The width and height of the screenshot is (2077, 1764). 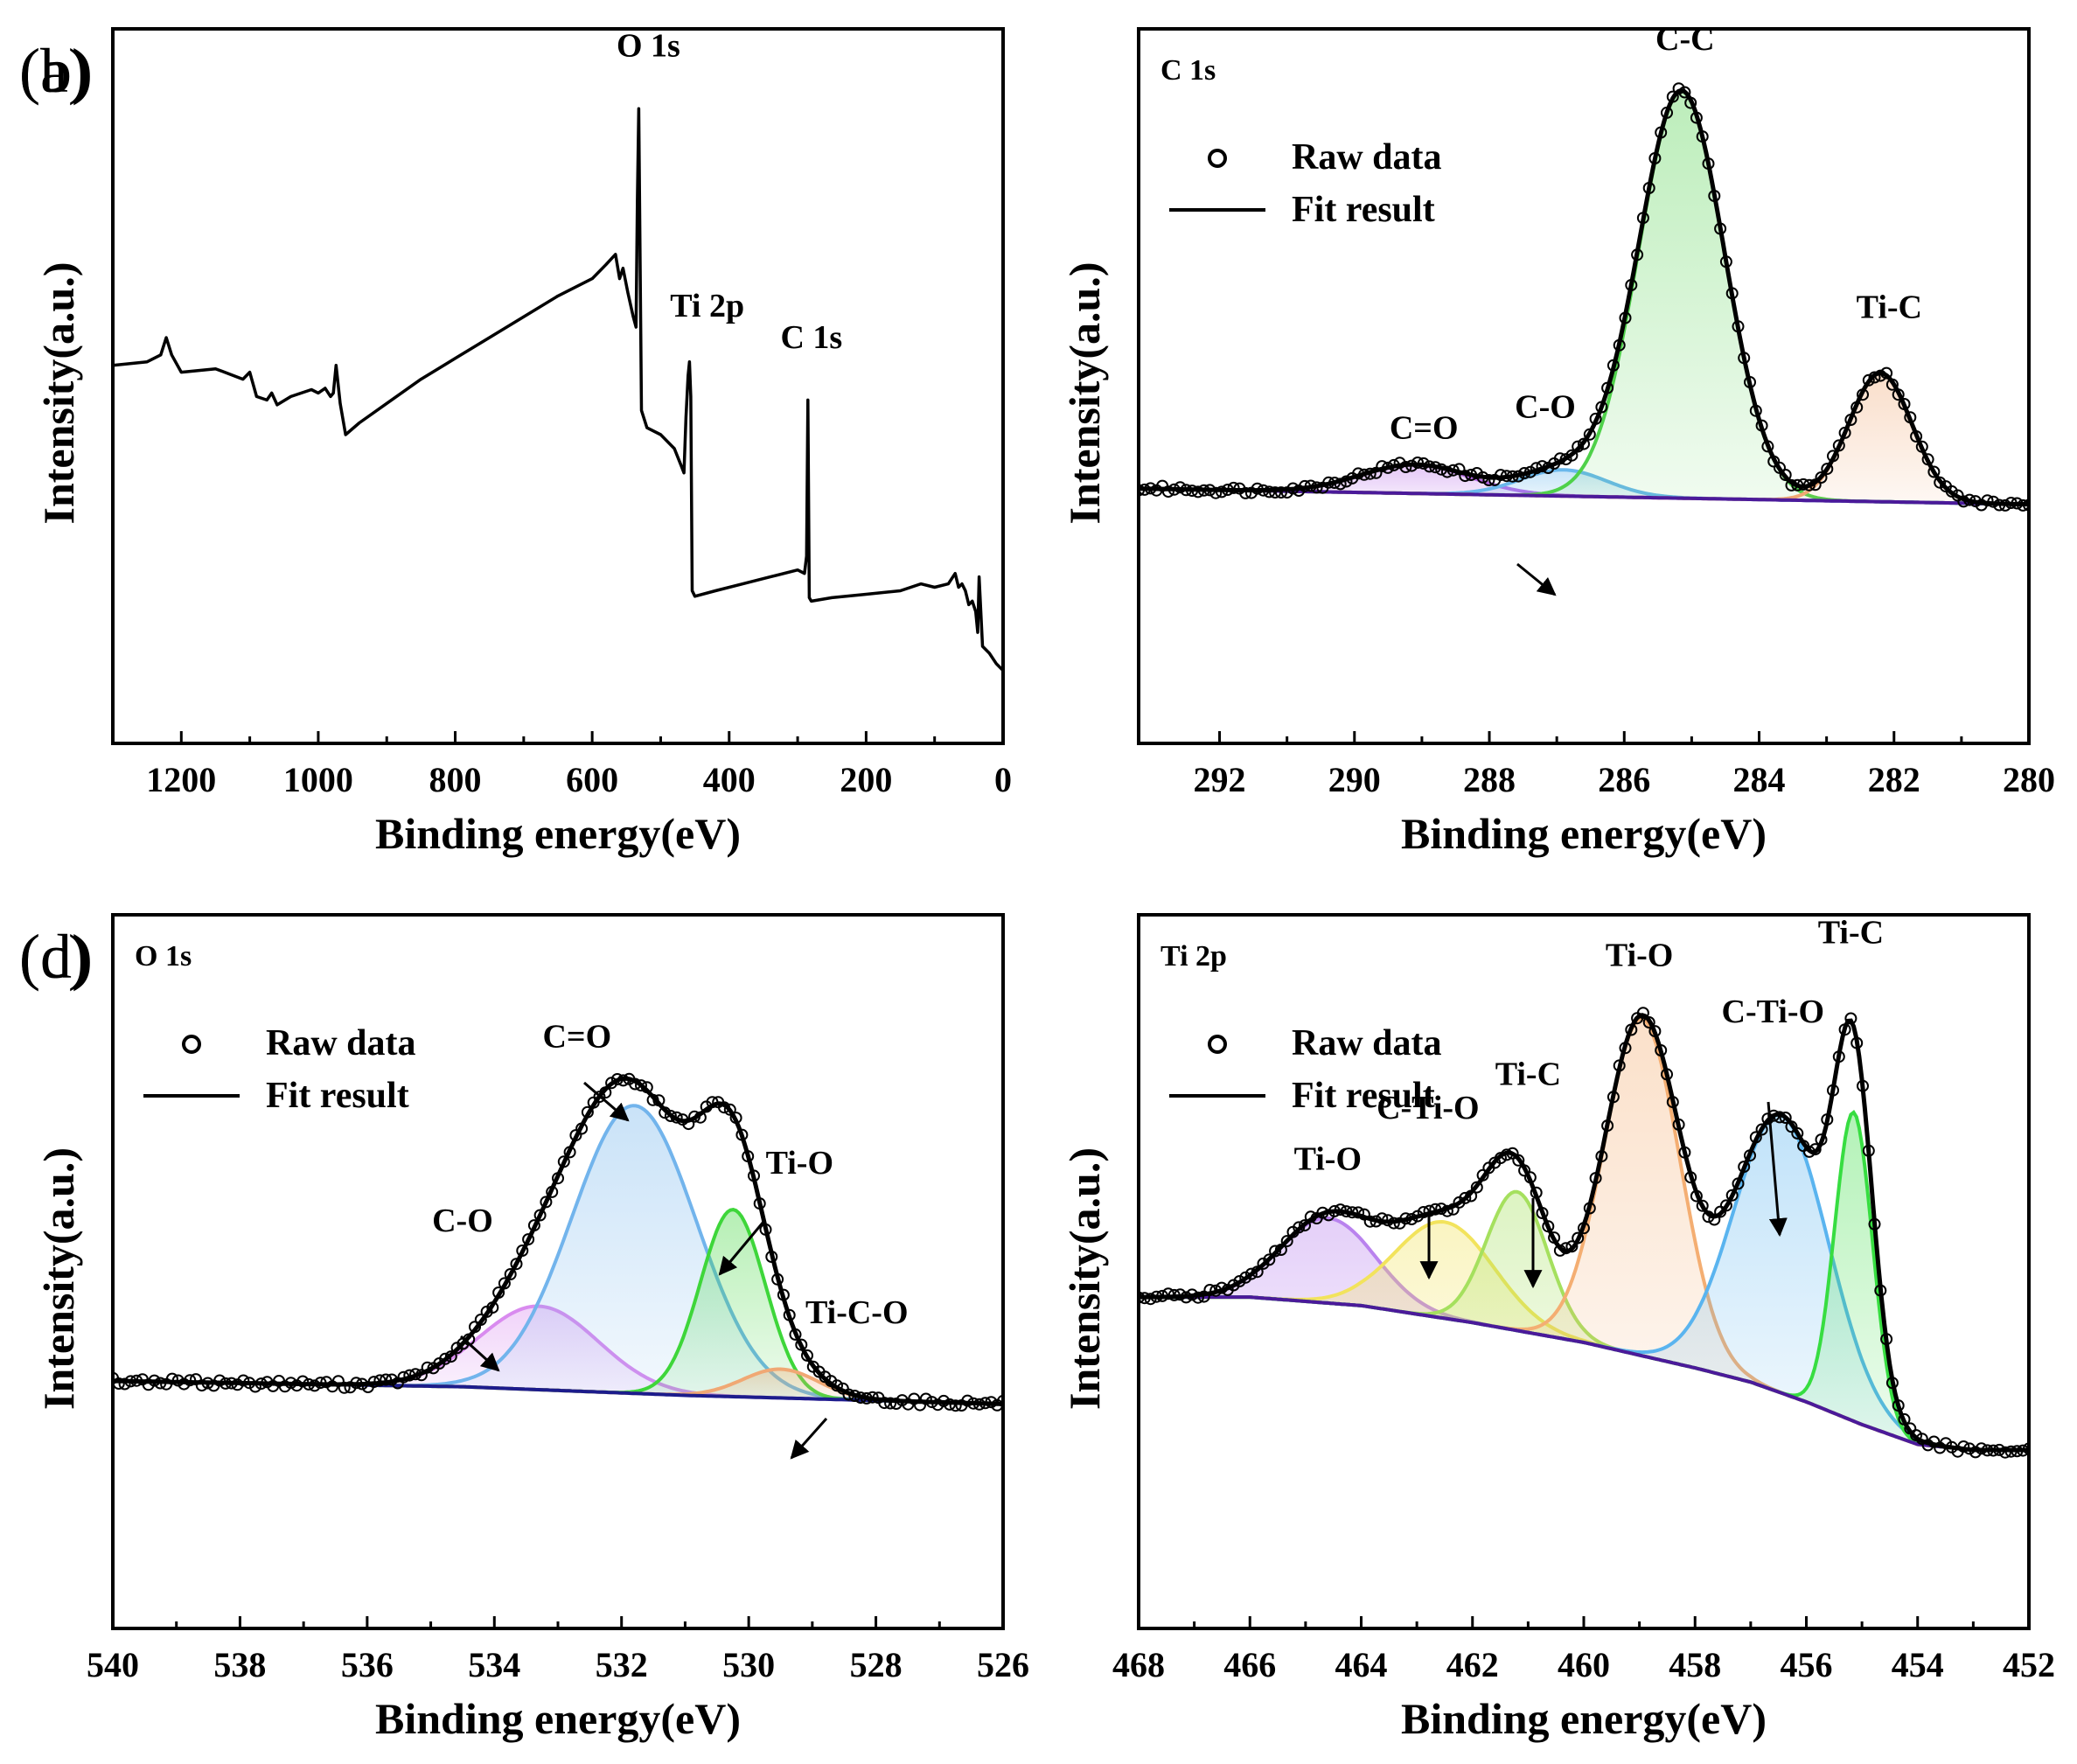 What do you see at coordinates (1362, 1664) in the screenshot?
I see `panel-d-x-tick-label: 464` at bounding box center [1362, 1664].